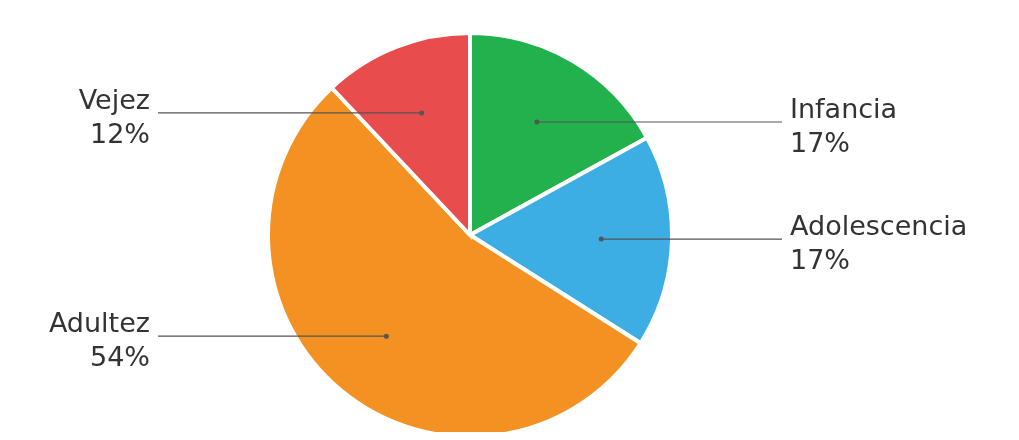 This screenshot has height=440, width=1019. I want to click on slice-label: Adultez, so click(99, 323).